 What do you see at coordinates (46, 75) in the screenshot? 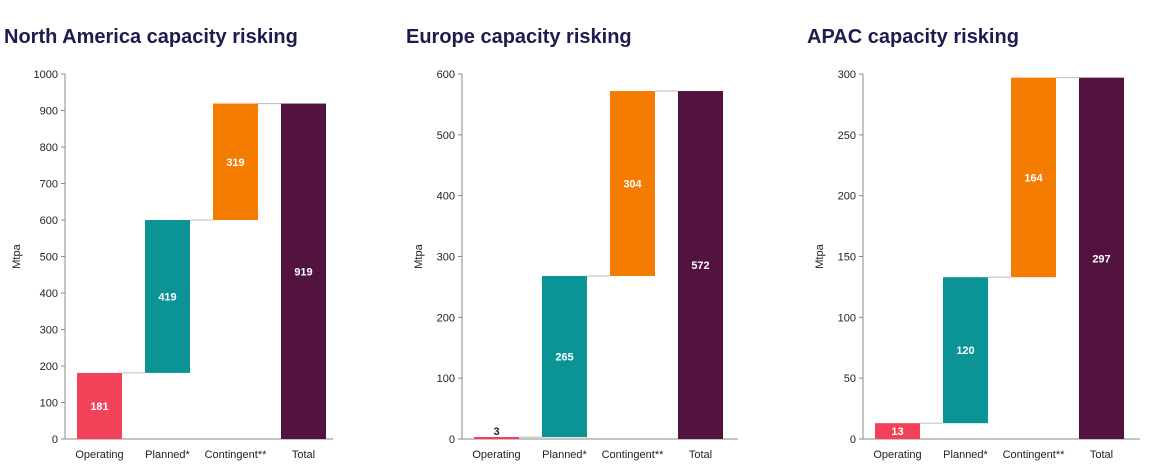
I see `y-tick-label: 1000` at bounding box center [46, 75].